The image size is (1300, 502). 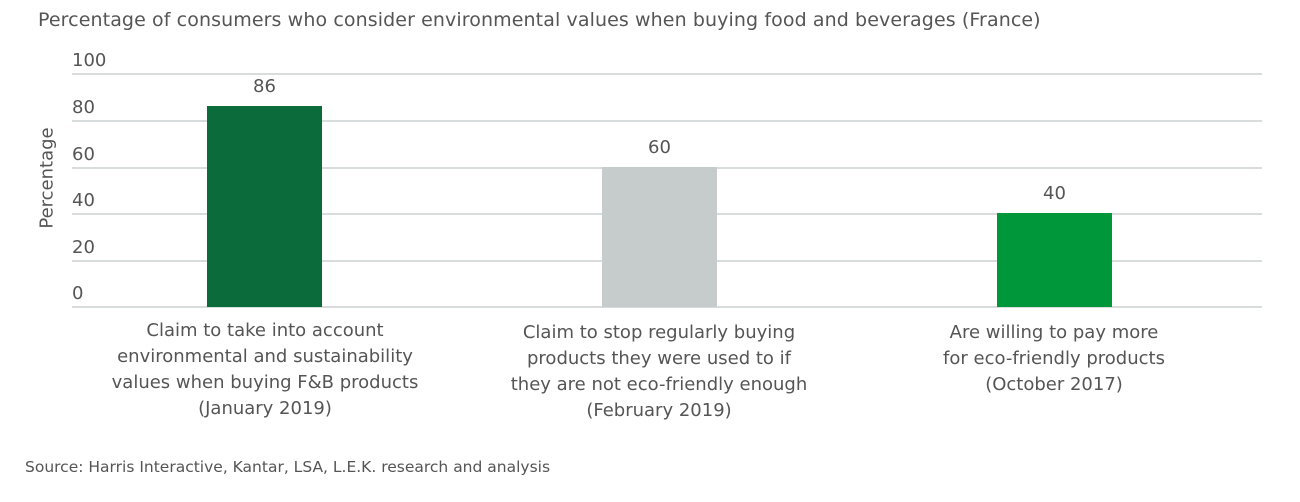 What do you see at coordinates (47, 178) in the screenshot?
I see `y-axis-label: Percentage` at bounding box center [47, 178].